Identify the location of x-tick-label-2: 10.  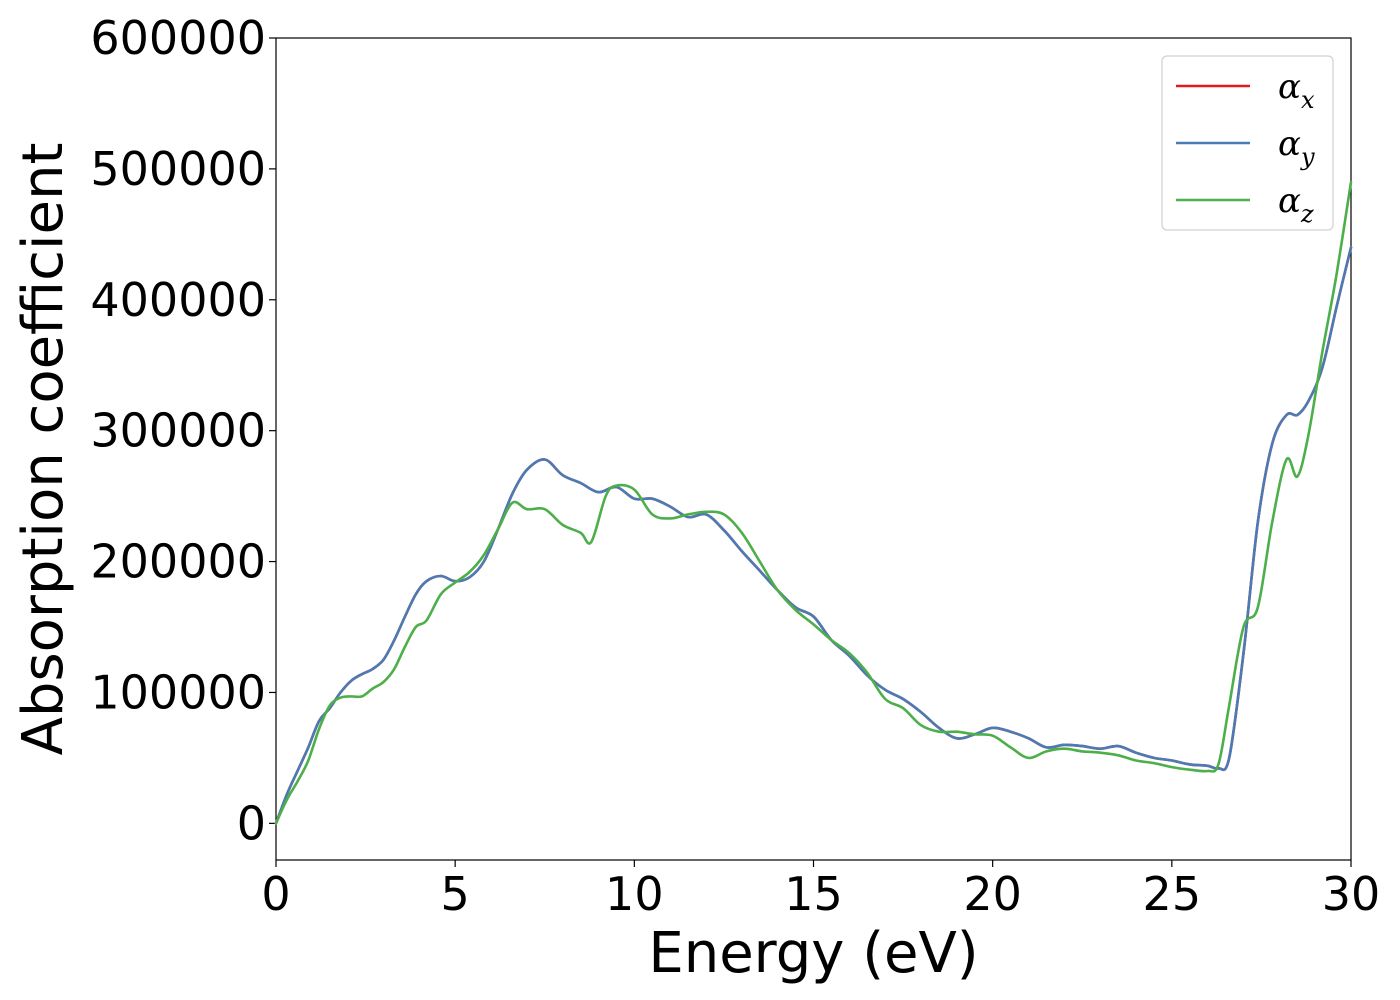
(634, 894).